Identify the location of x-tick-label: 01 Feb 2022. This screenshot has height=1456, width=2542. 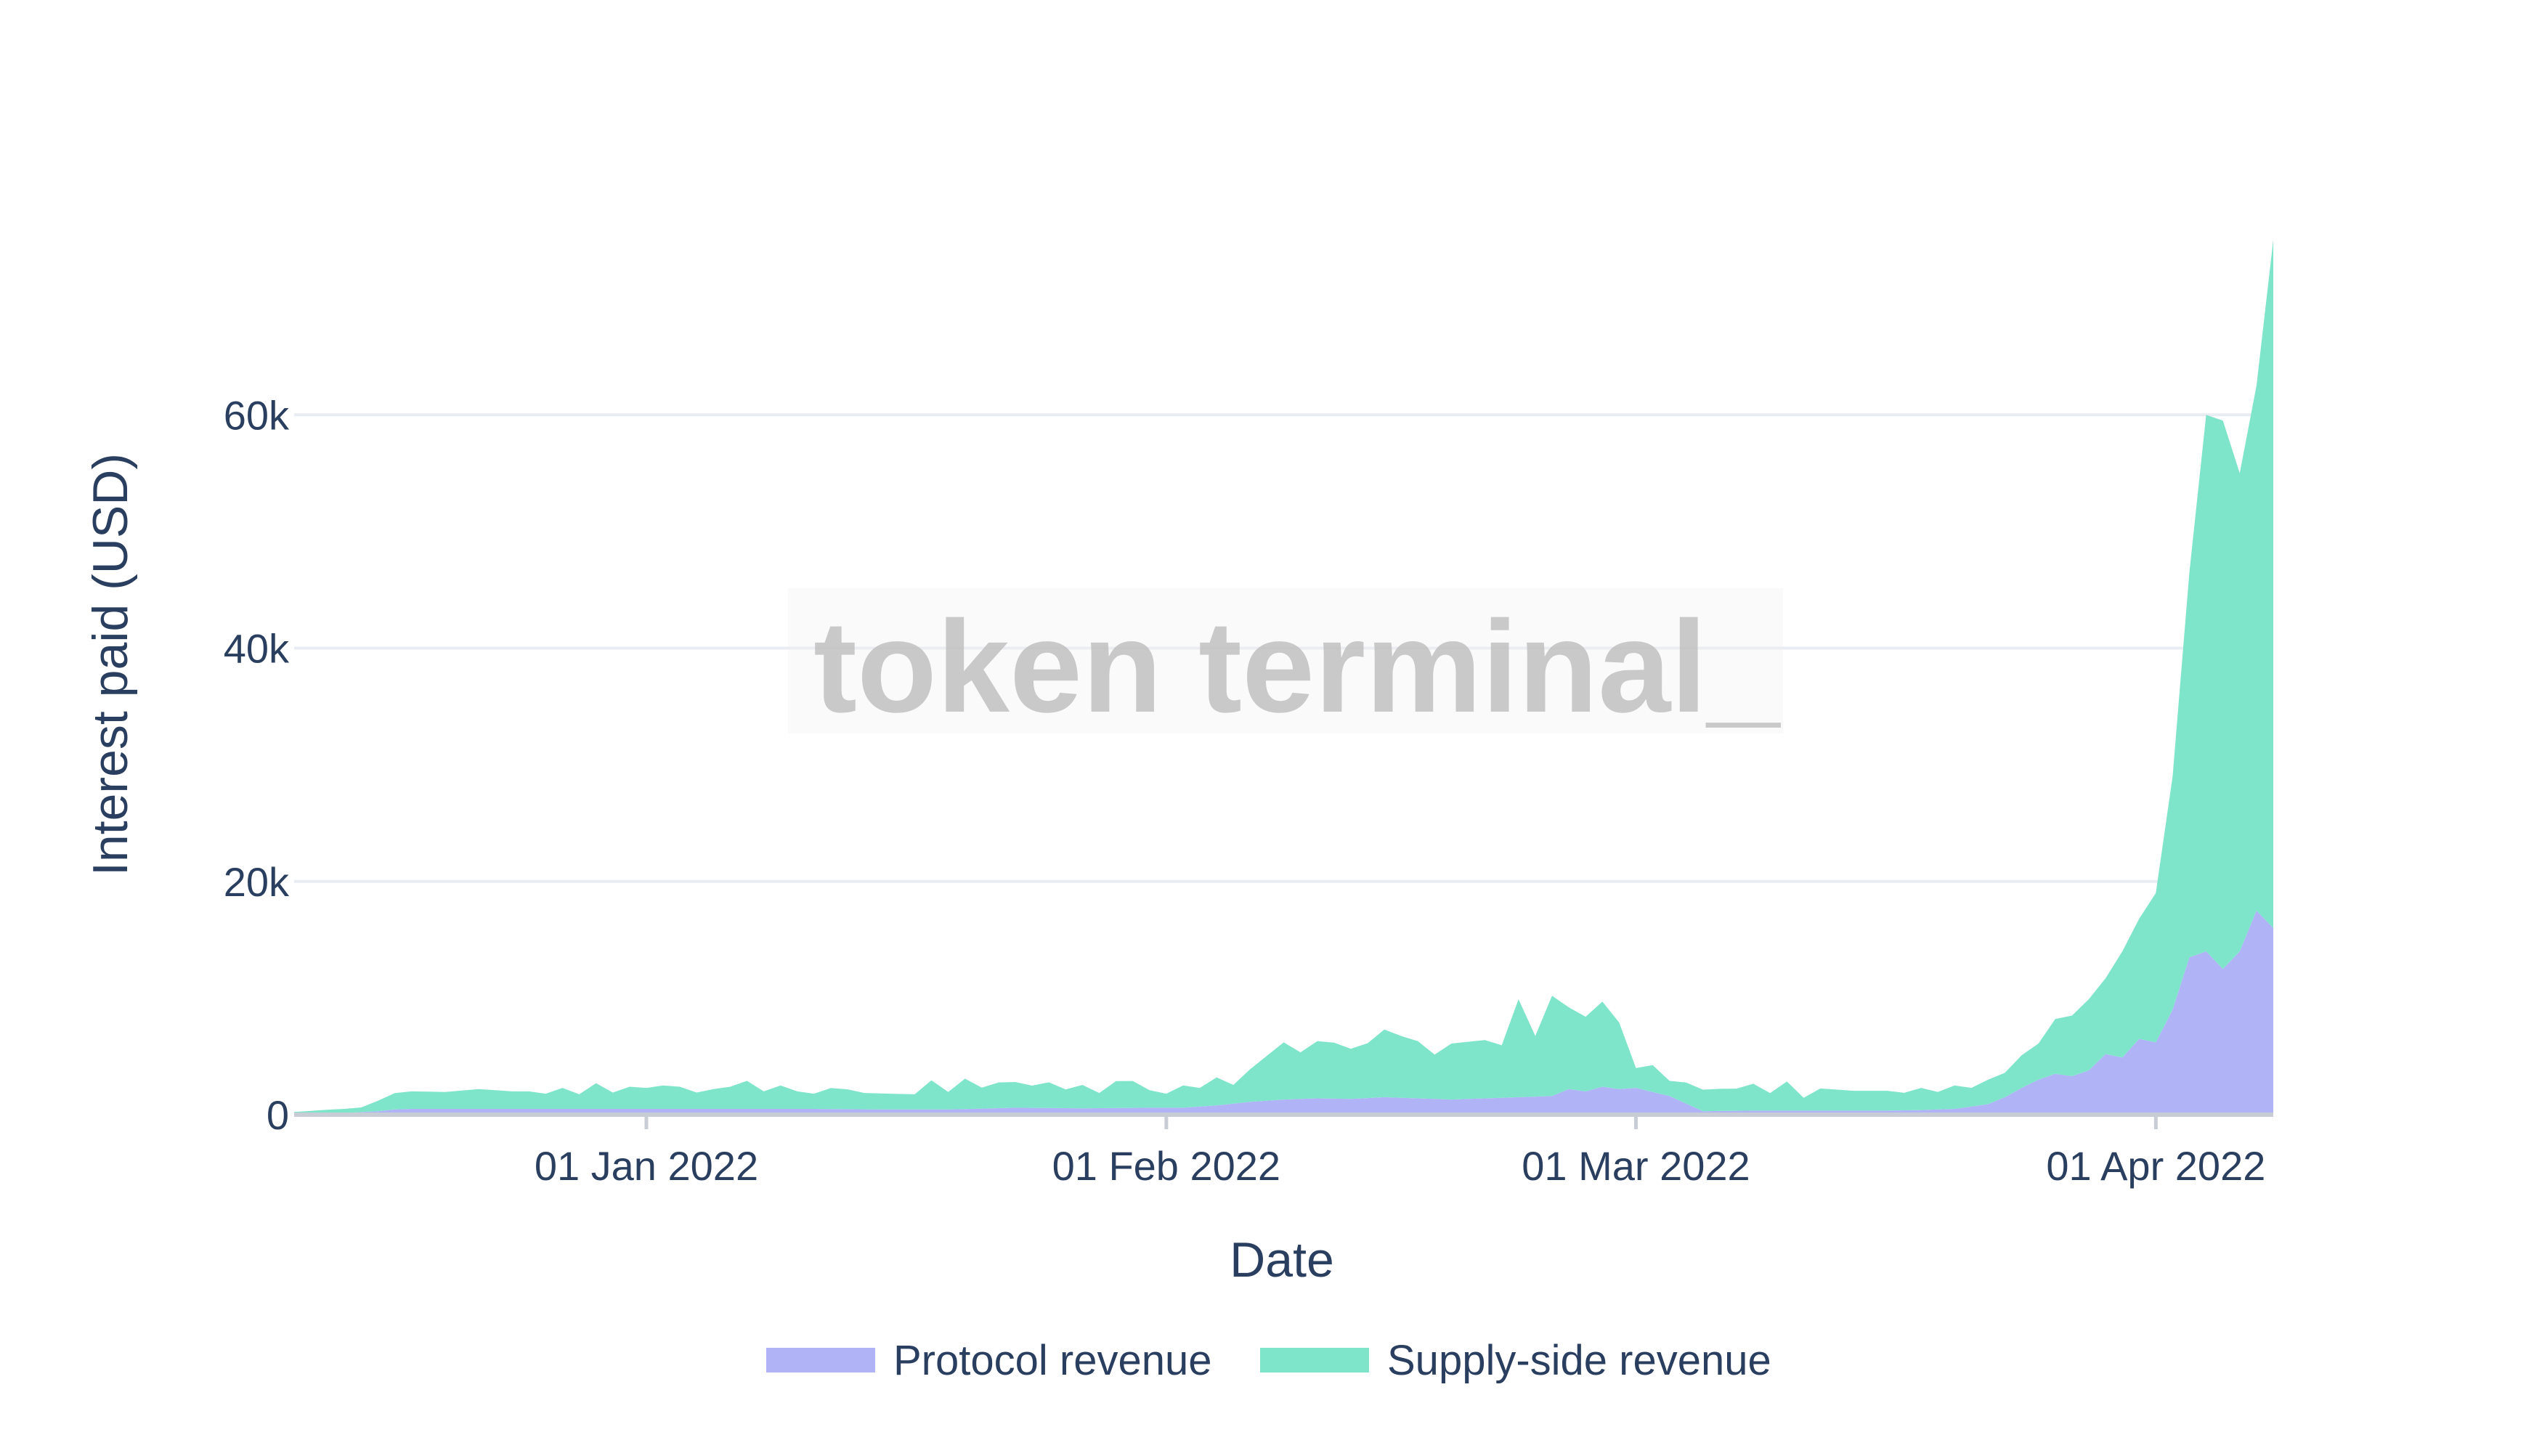
(1166, 1166).